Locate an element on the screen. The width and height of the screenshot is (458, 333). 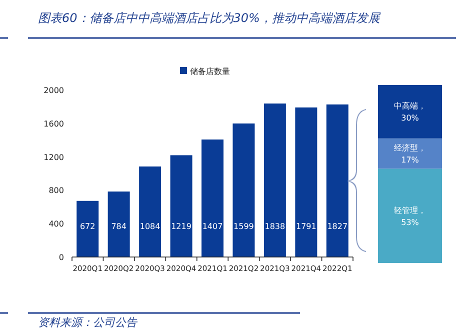
data-label: 1219 is located at coordinates (181, 226).